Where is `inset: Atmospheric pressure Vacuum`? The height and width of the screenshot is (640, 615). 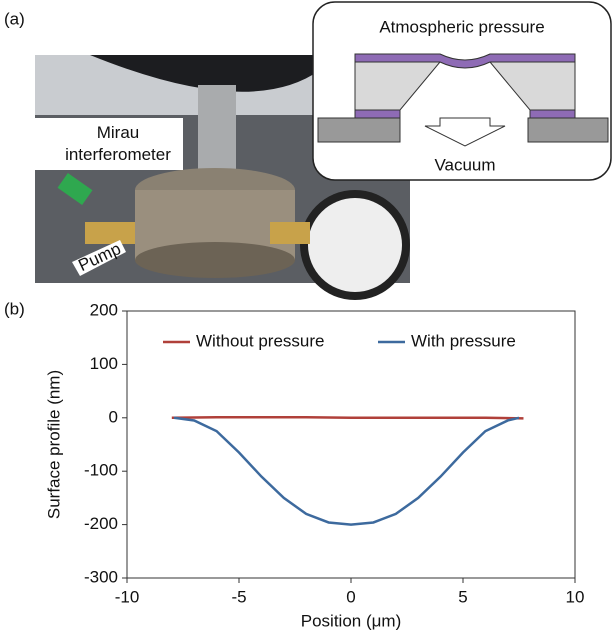 inset: Atmospheric pressure Vacuum is located at coordinates (462, 91).